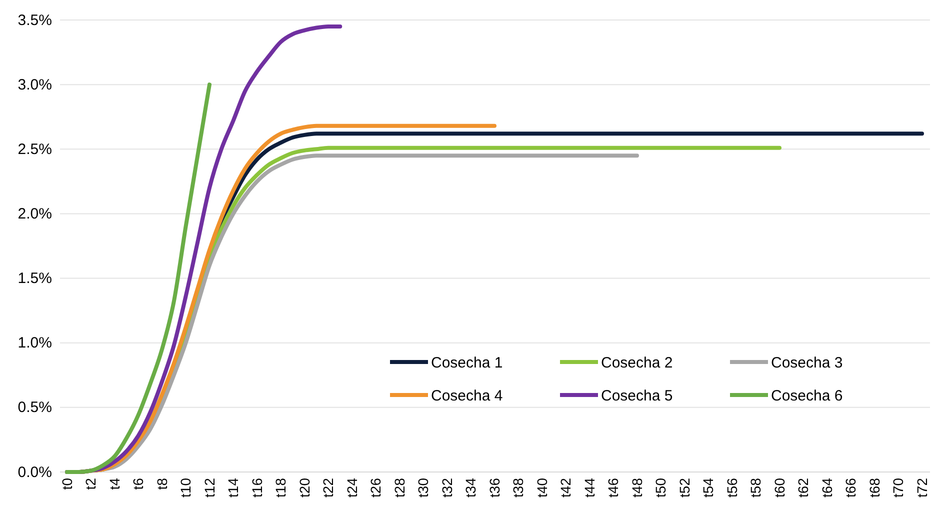  Describe the element at coordinates (636, 488) in the screenshot. I see `x-tick-label: t48` at that location.